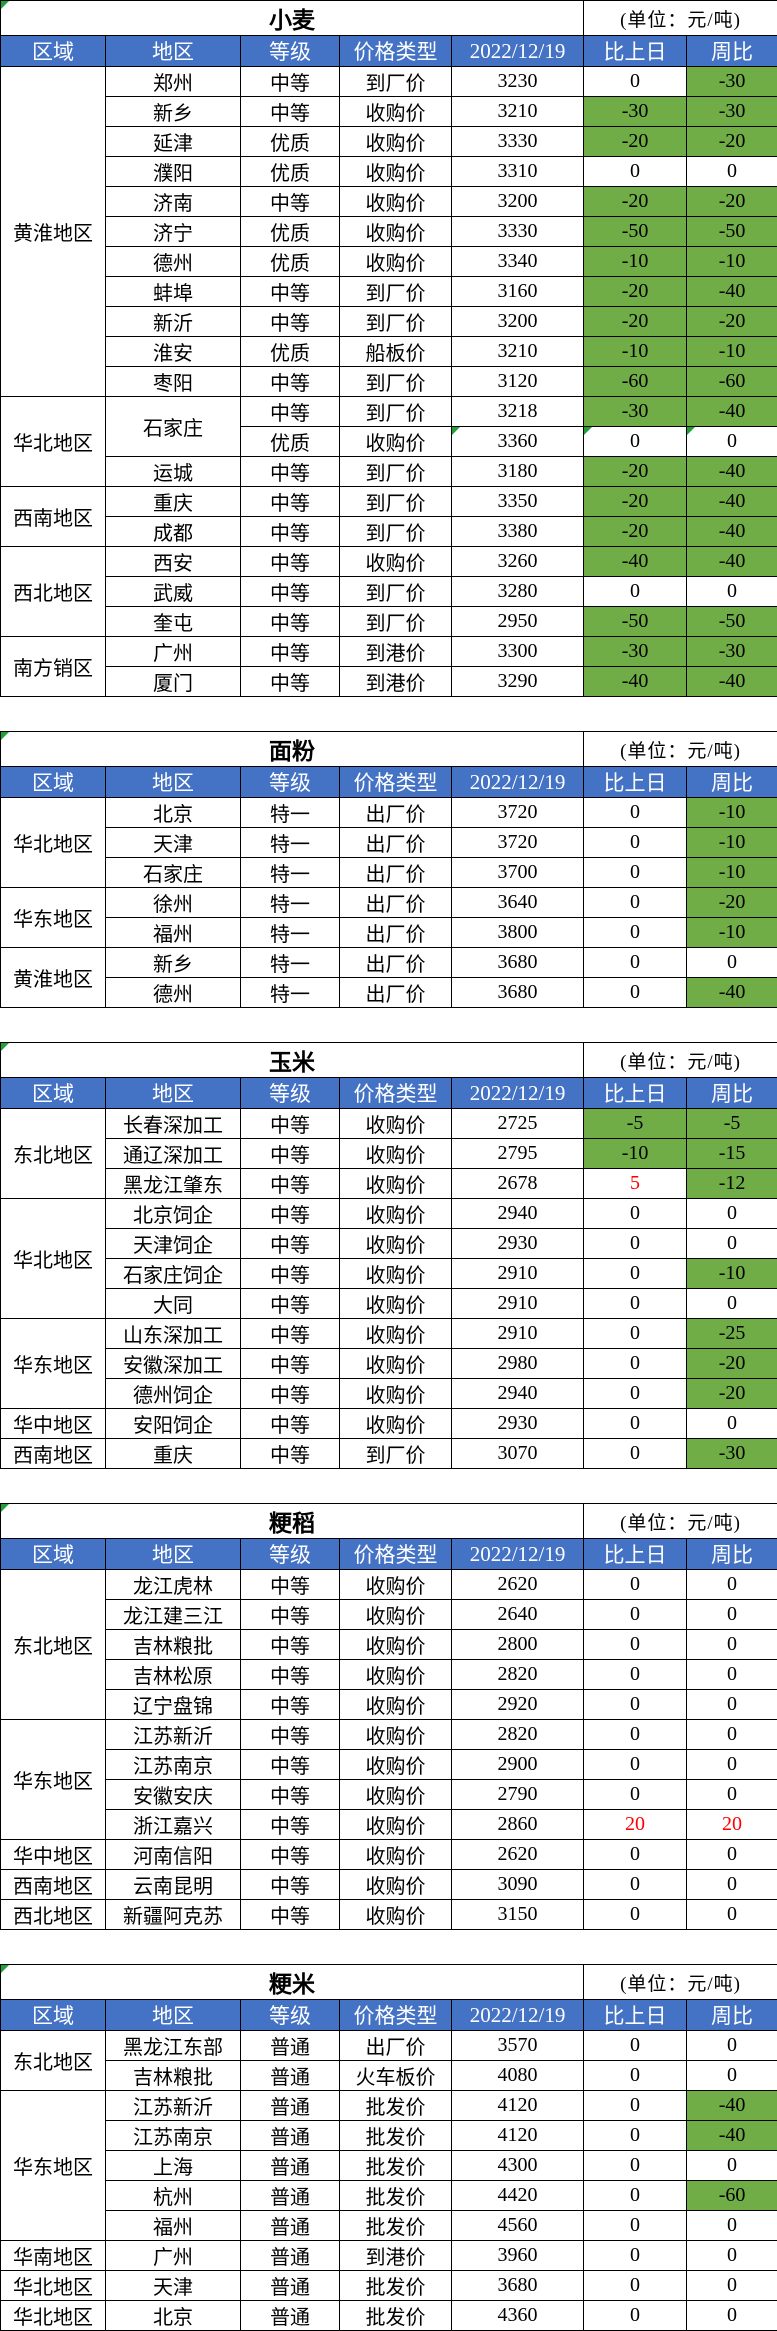 The height and width of the screenshot is (2331, 777). What do you see at coordinates (173, 1914) in the screenshot?
I see `area-text: 新疆阿克苏` at bounding box center [173, 1914].